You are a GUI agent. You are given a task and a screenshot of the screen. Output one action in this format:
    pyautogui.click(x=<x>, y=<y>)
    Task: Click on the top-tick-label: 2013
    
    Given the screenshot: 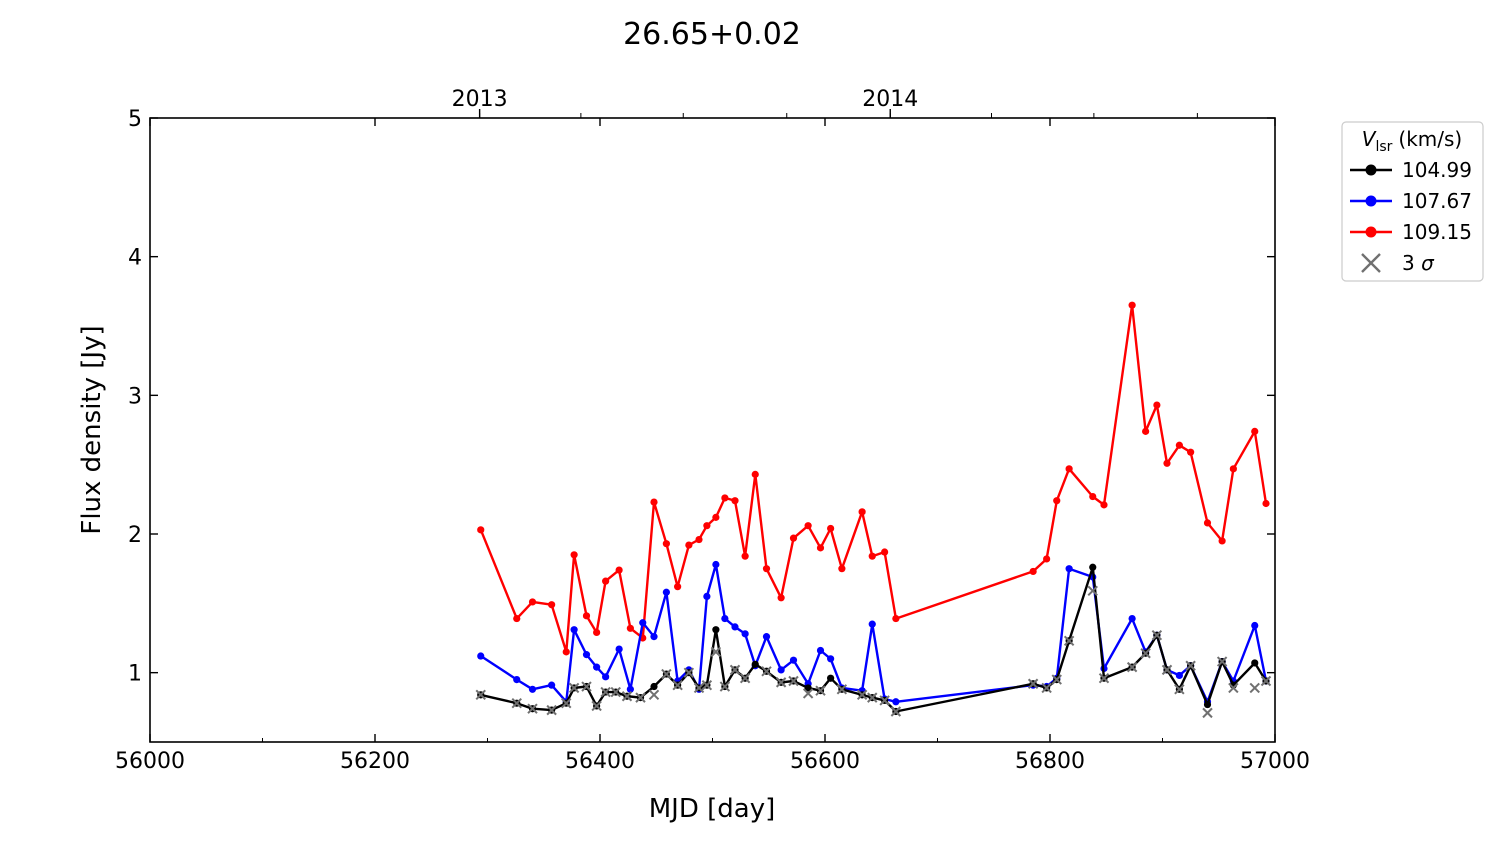 What is the action you would take?
    pyautogui.click(x=480, y=99)
    